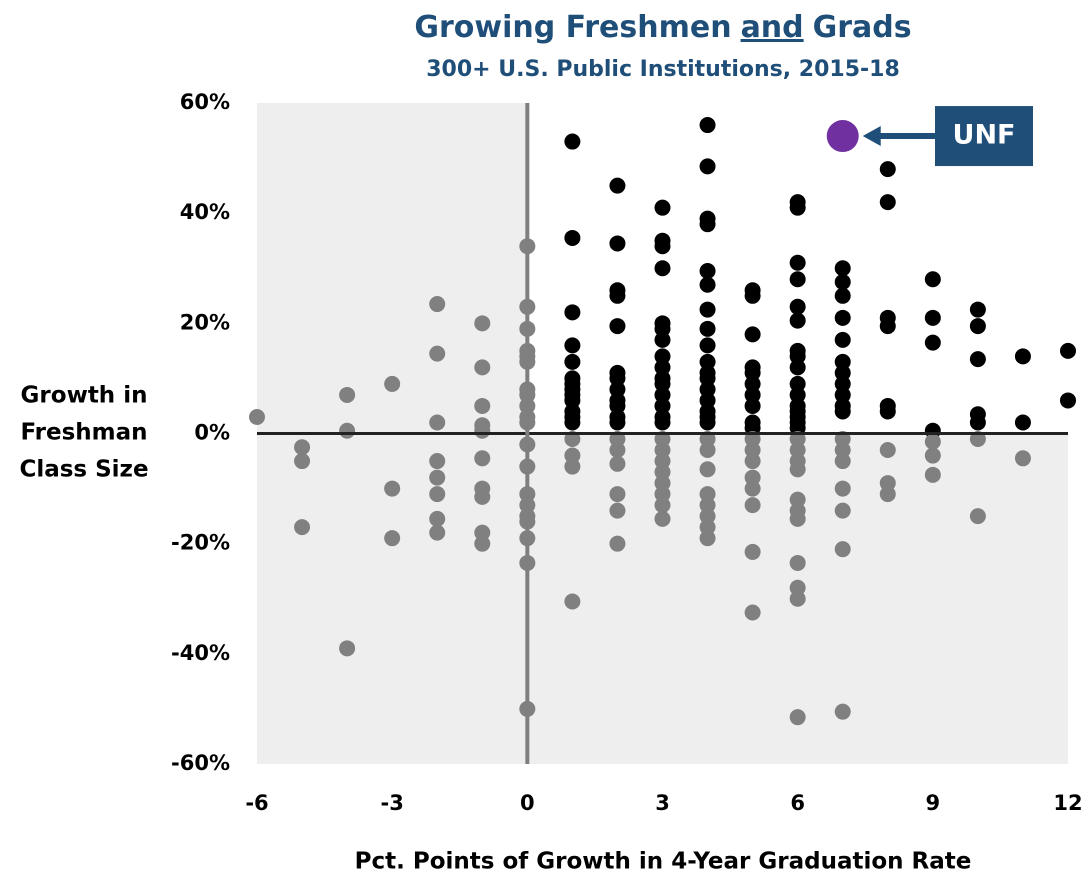 Image resolution: width=1085 pixels, height=881 pixels. I want to click on x-tick-label: 6, so click(797, 803).